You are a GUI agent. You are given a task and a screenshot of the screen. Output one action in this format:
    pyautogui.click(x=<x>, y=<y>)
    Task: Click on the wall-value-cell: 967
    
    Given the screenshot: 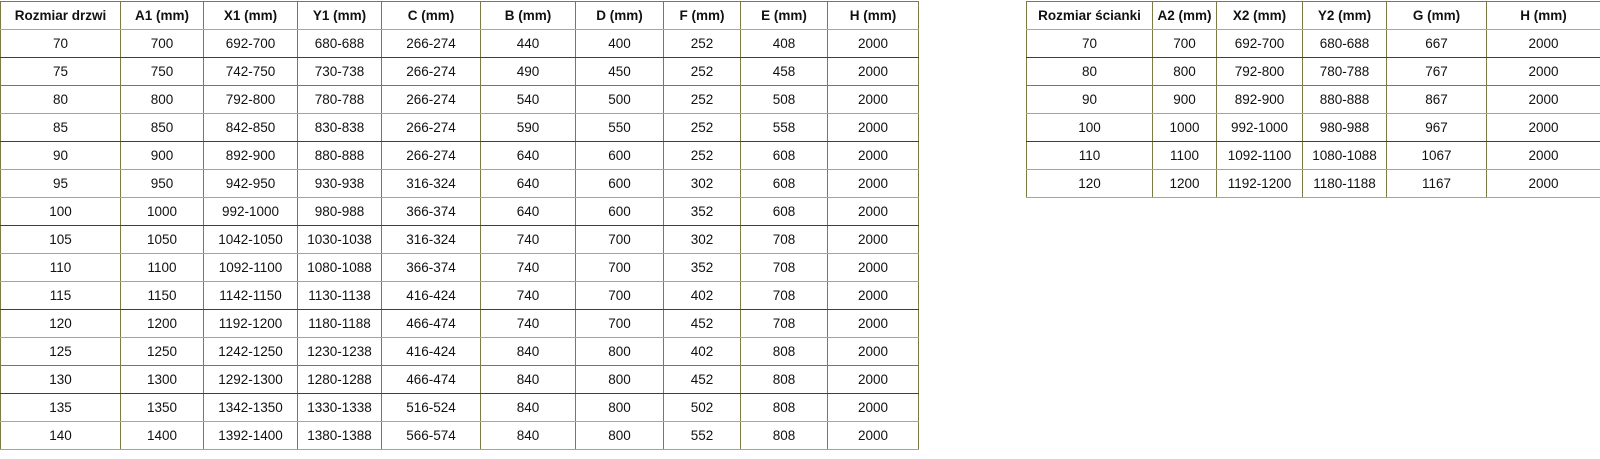 What is the action you would take?
    pyautogui.click(x=1436, y=127)
    